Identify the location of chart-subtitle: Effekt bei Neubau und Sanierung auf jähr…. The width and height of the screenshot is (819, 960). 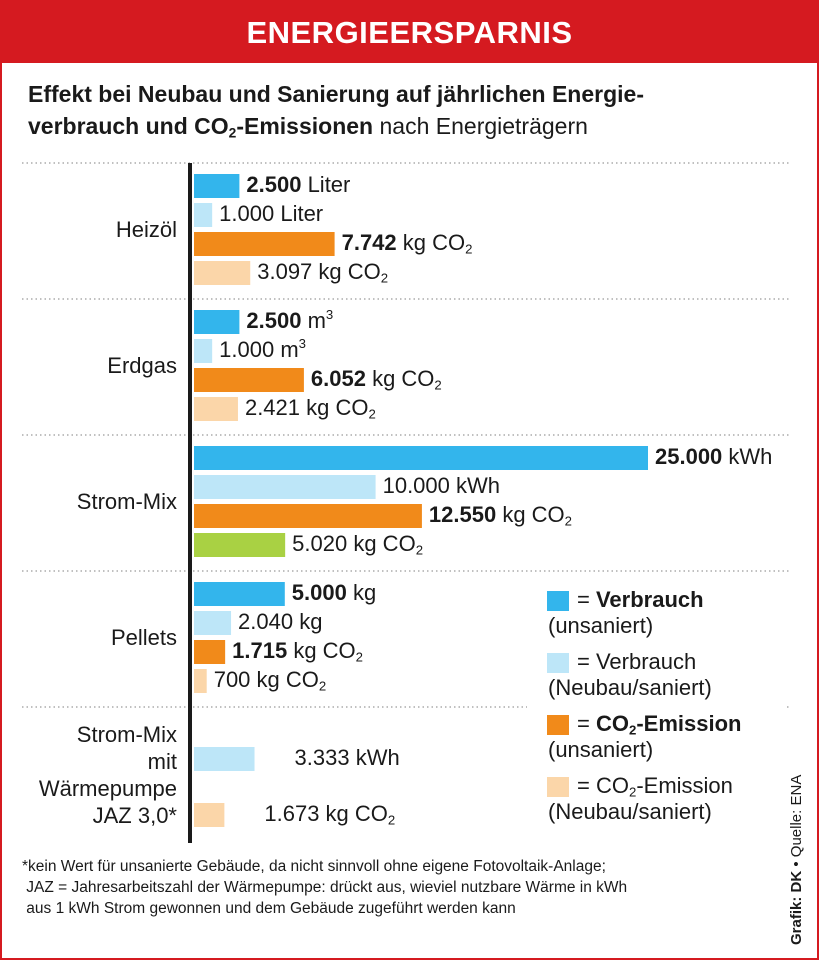
(413, 110).